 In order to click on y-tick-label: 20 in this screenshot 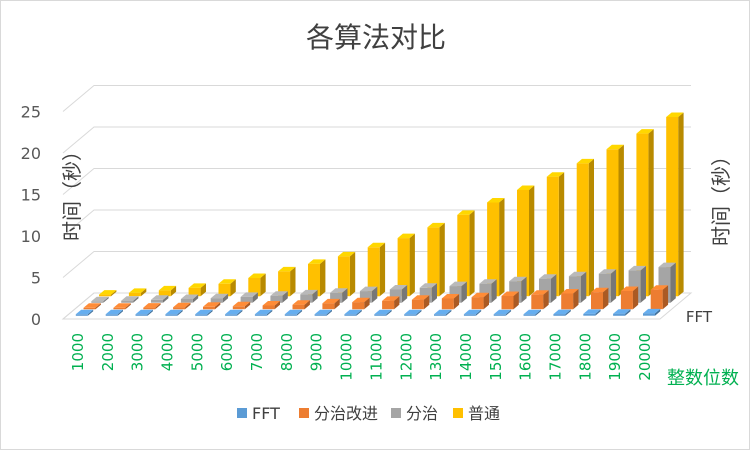, I will do `click(31, 153)`.